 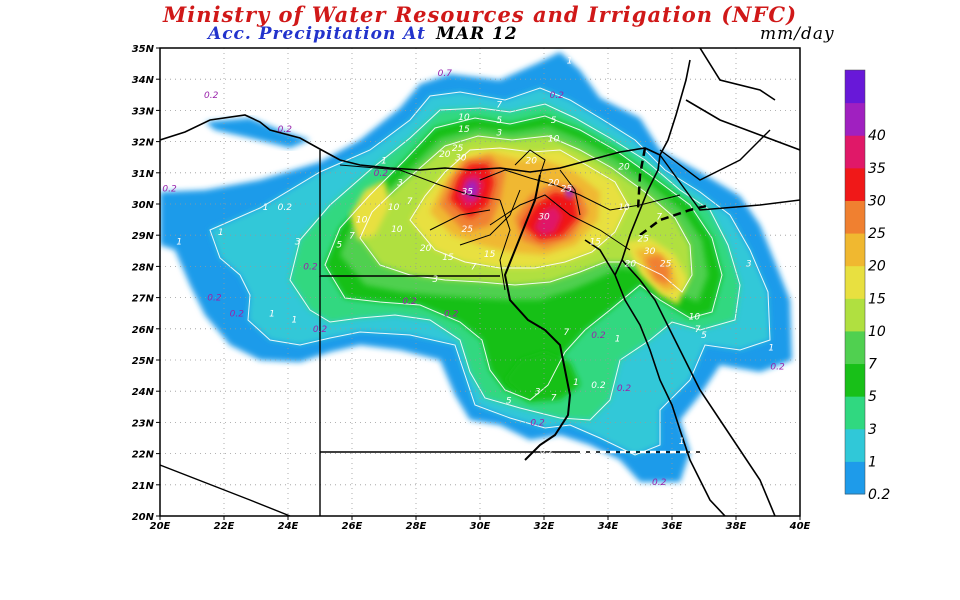 I want to click on legend-level-label: 40, so click(x=877, y=136).